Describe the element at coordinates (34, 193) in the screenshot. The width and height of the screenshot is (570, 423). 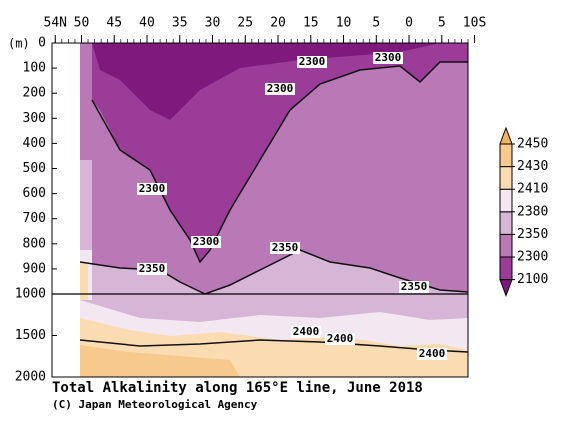
I see `y-tick-label: 600` at that location.